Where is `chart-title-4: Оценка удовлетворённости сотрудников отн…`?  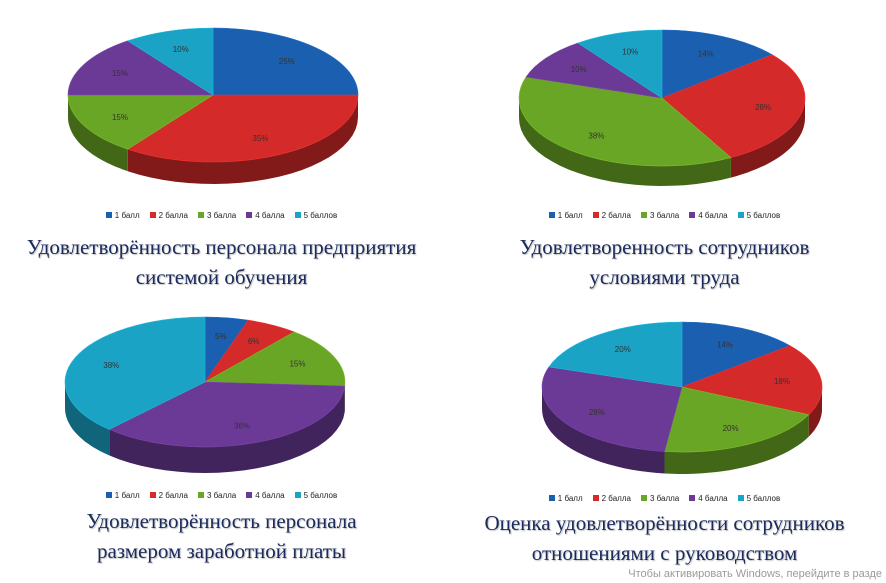 chart-title-4: Оценка удовлетворённости сотрудников отн… is located at coordinates (664, 538).